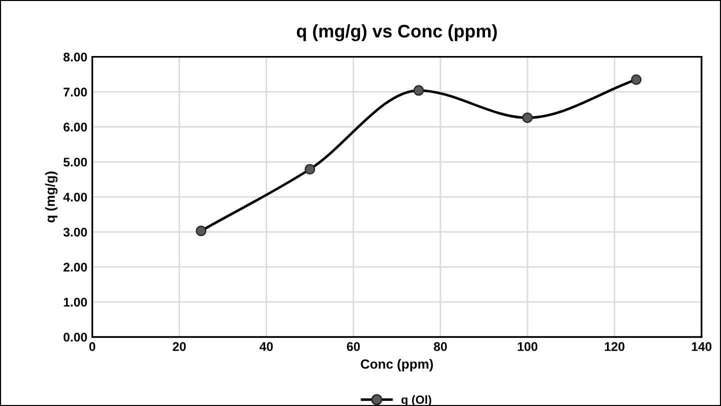  What do you see at coordinates (75, 127) in the screenshot?
I see `y-tick-label: 6.00` at bounding box center [75, 127].